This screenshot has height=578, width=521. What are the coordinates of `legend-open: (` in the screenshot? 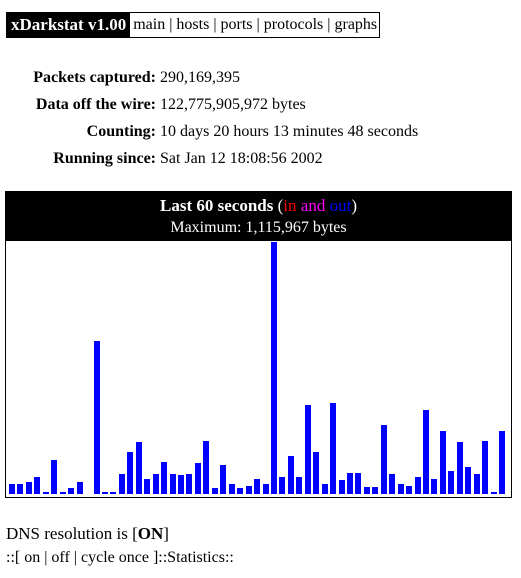 It's located at (280, 205).